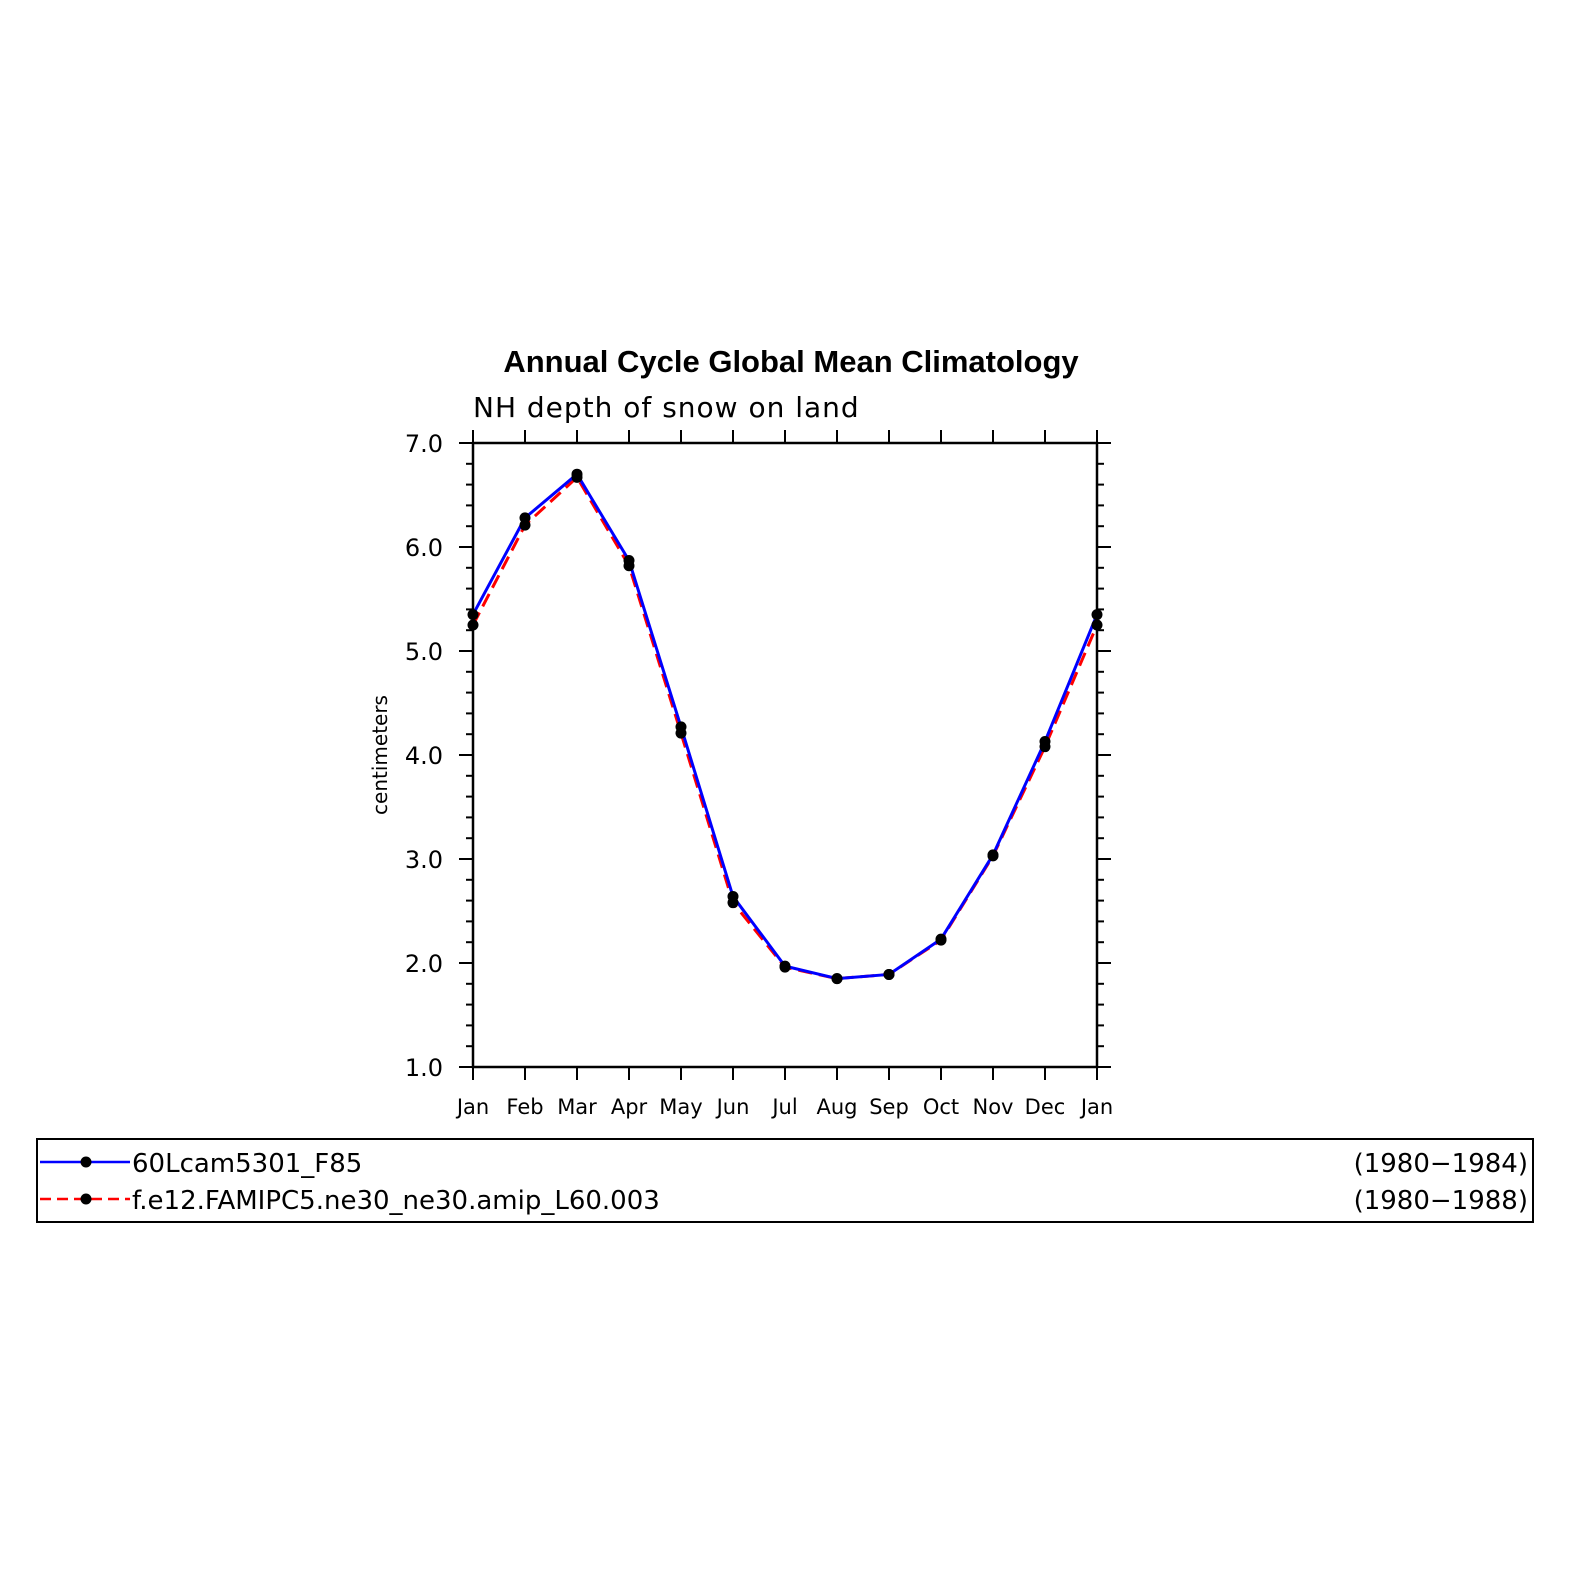 The image size is (1575, 1575). Describe the element at coordinates (424, 860) in the screenshot. I see `y-tick-label: 3.0` at that location.